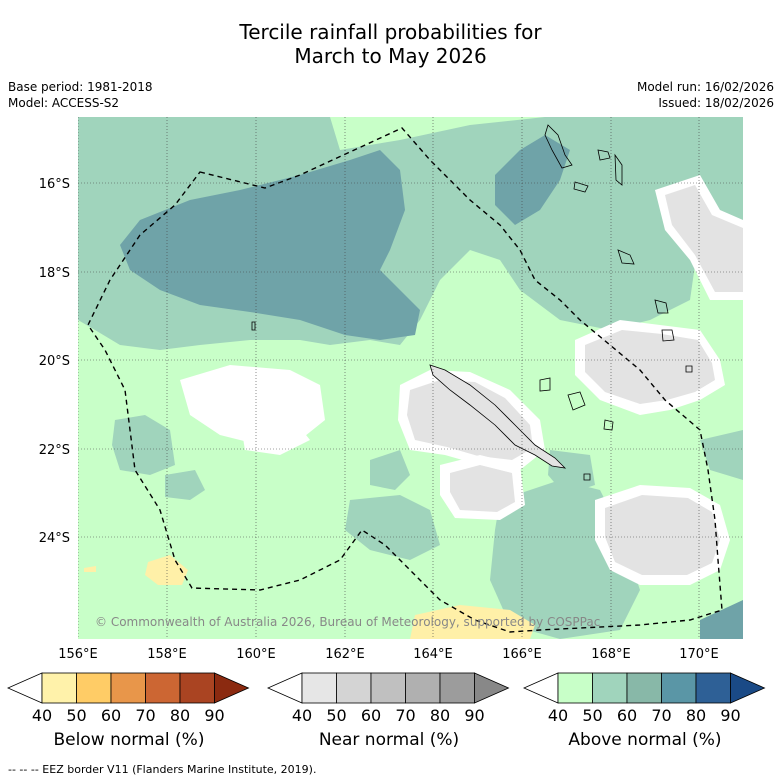 The width and height of the screenshot is (781, 781). What do you see at coordinates (721, 619) in the screenshot?
I see `above-60-70-east-edge` at bounding box center [721, 619].